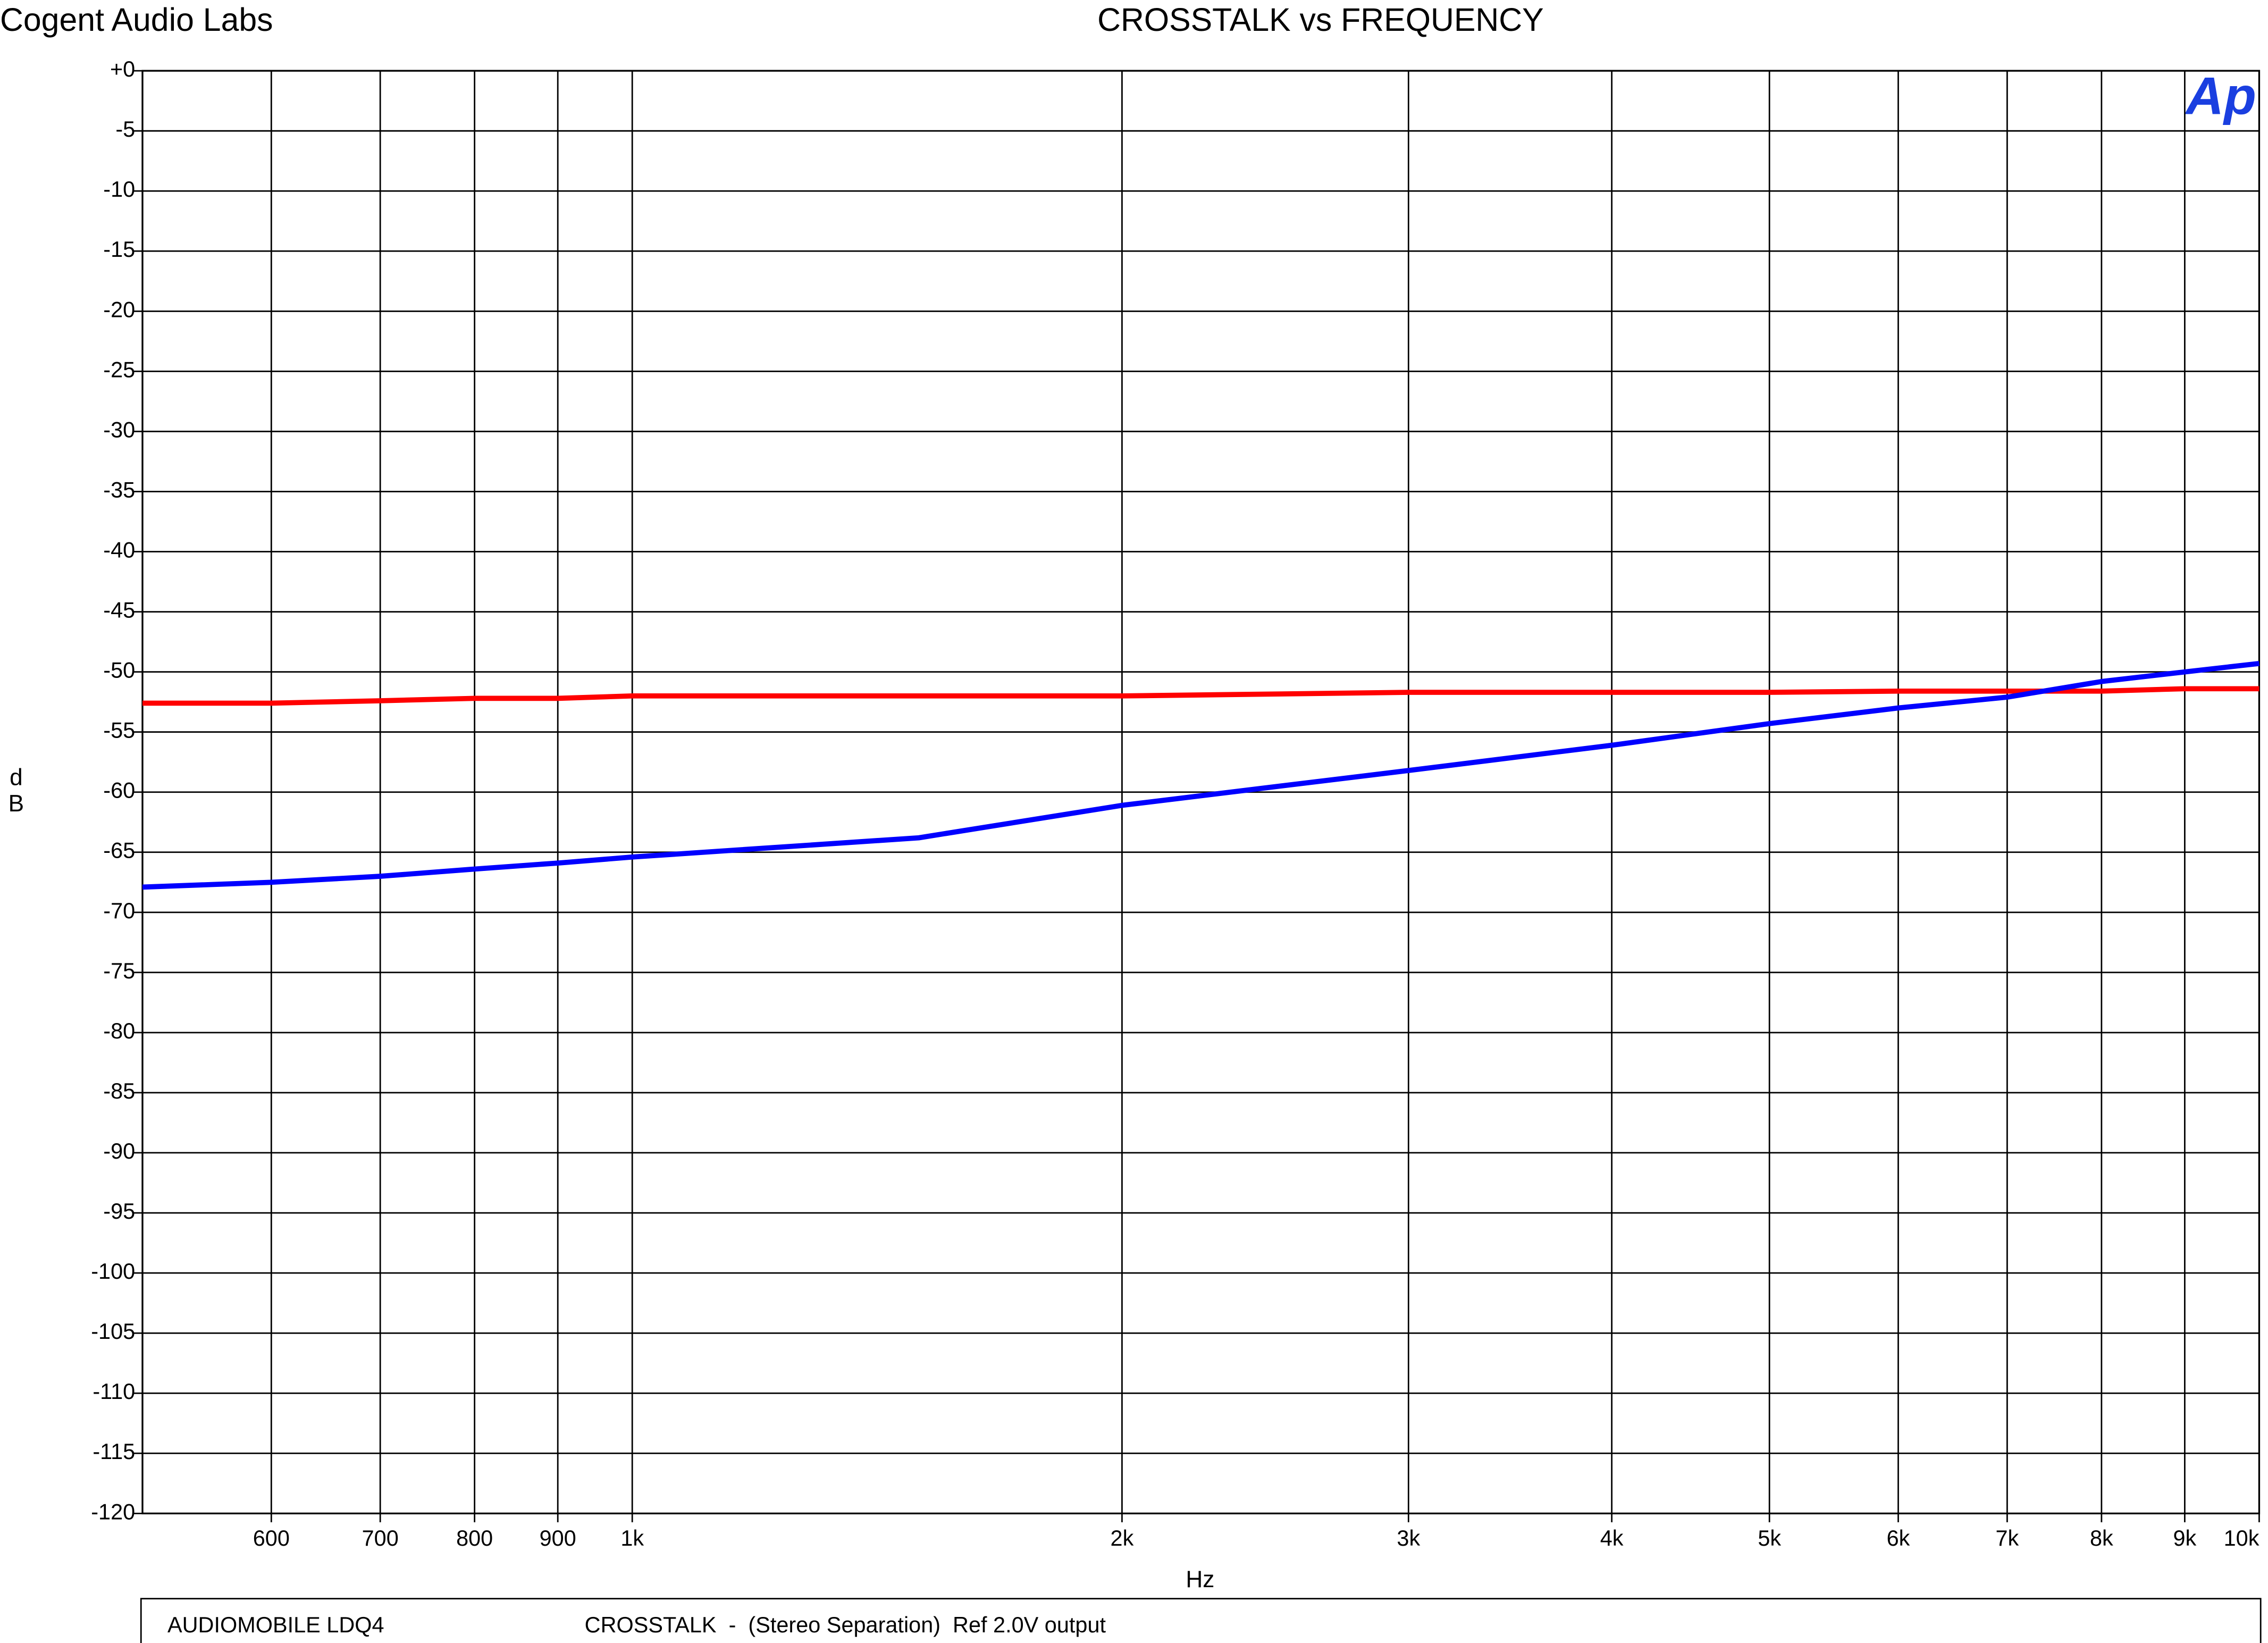 The image size is (2268, 1643). What do you see at coordinates (275, 1624) in the screenshot?
I see `footer-device: AUDIOMOBILE LDQ4` at bounding box center [275, 1624].